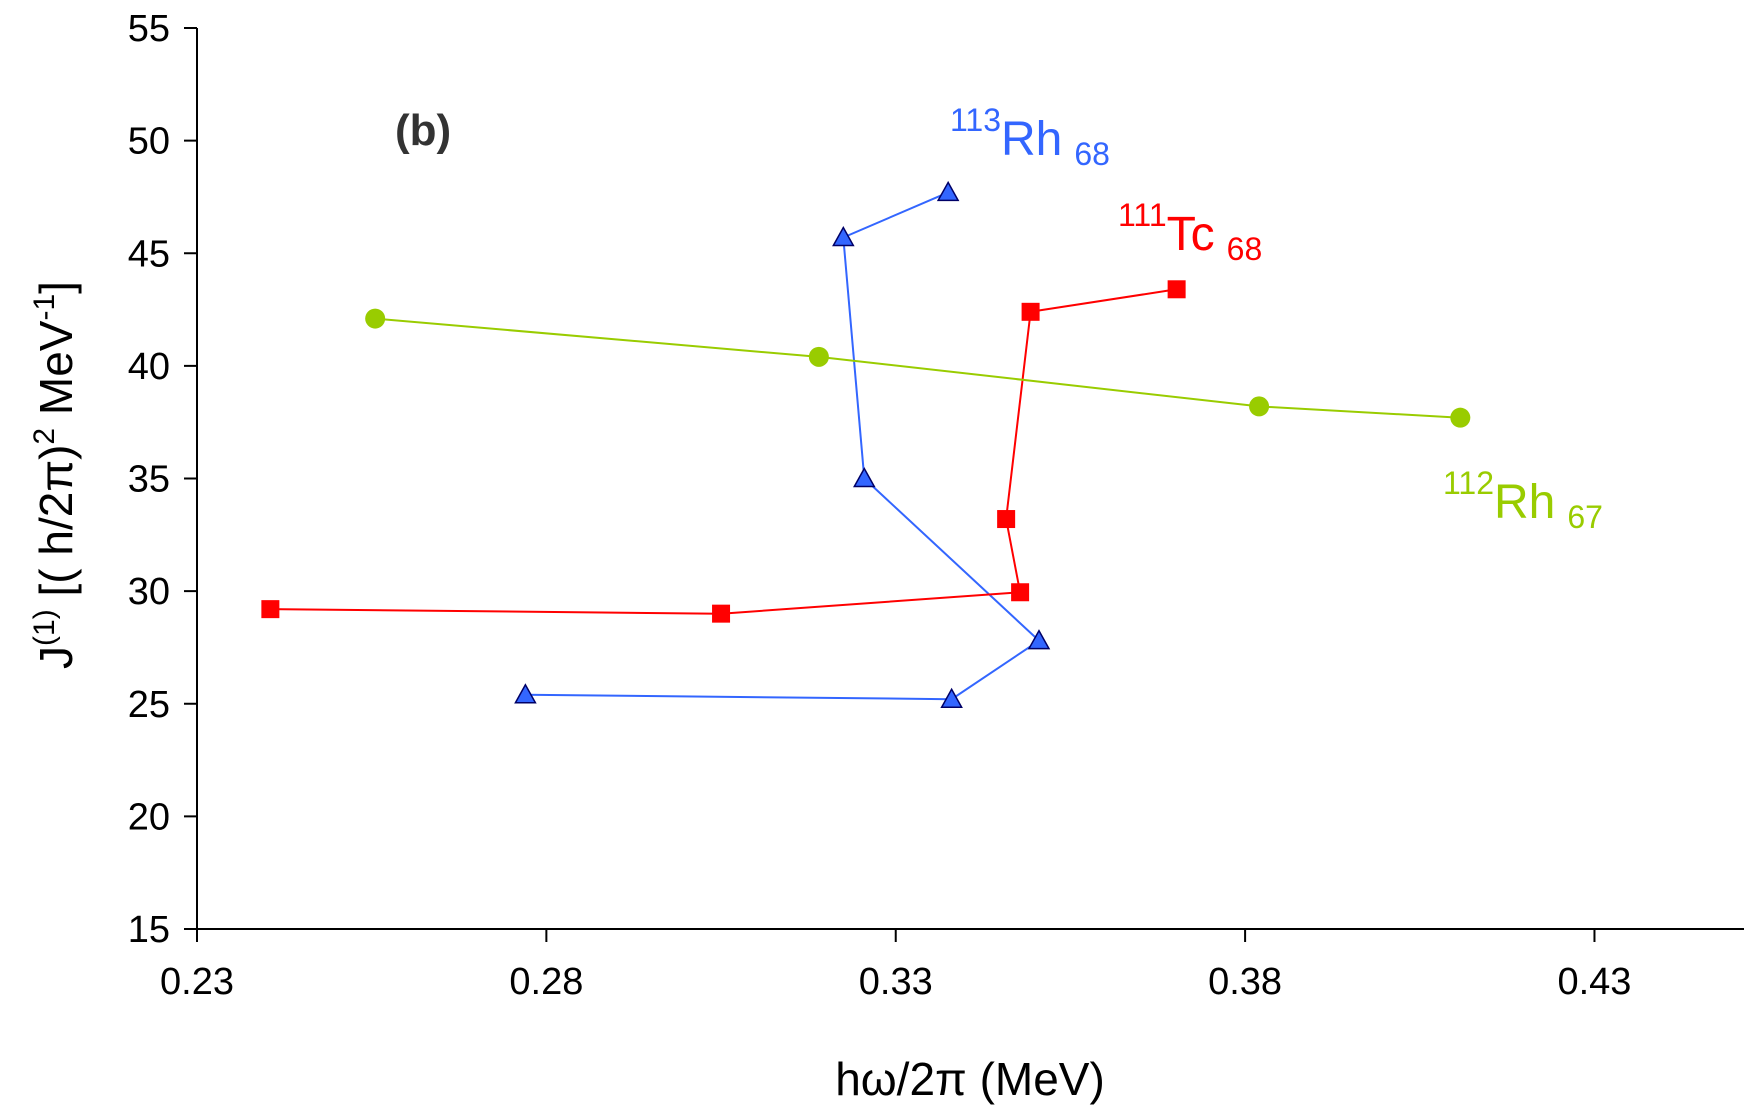 This screenshot has width=1744, height=1112. What do you see at coordinates (197, 982) in the screenshot?
I see `x-tick-label: 0.23` at bounding box center [197, 982].